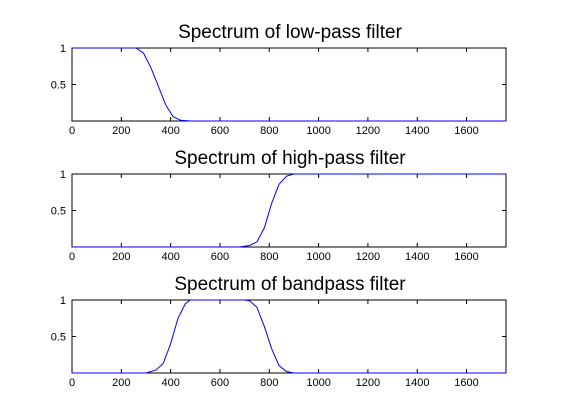  Describe the element at coordinates (290, 284) in the screenshot. I see `plot-title: Spectrum of bandpass filter` at that location.